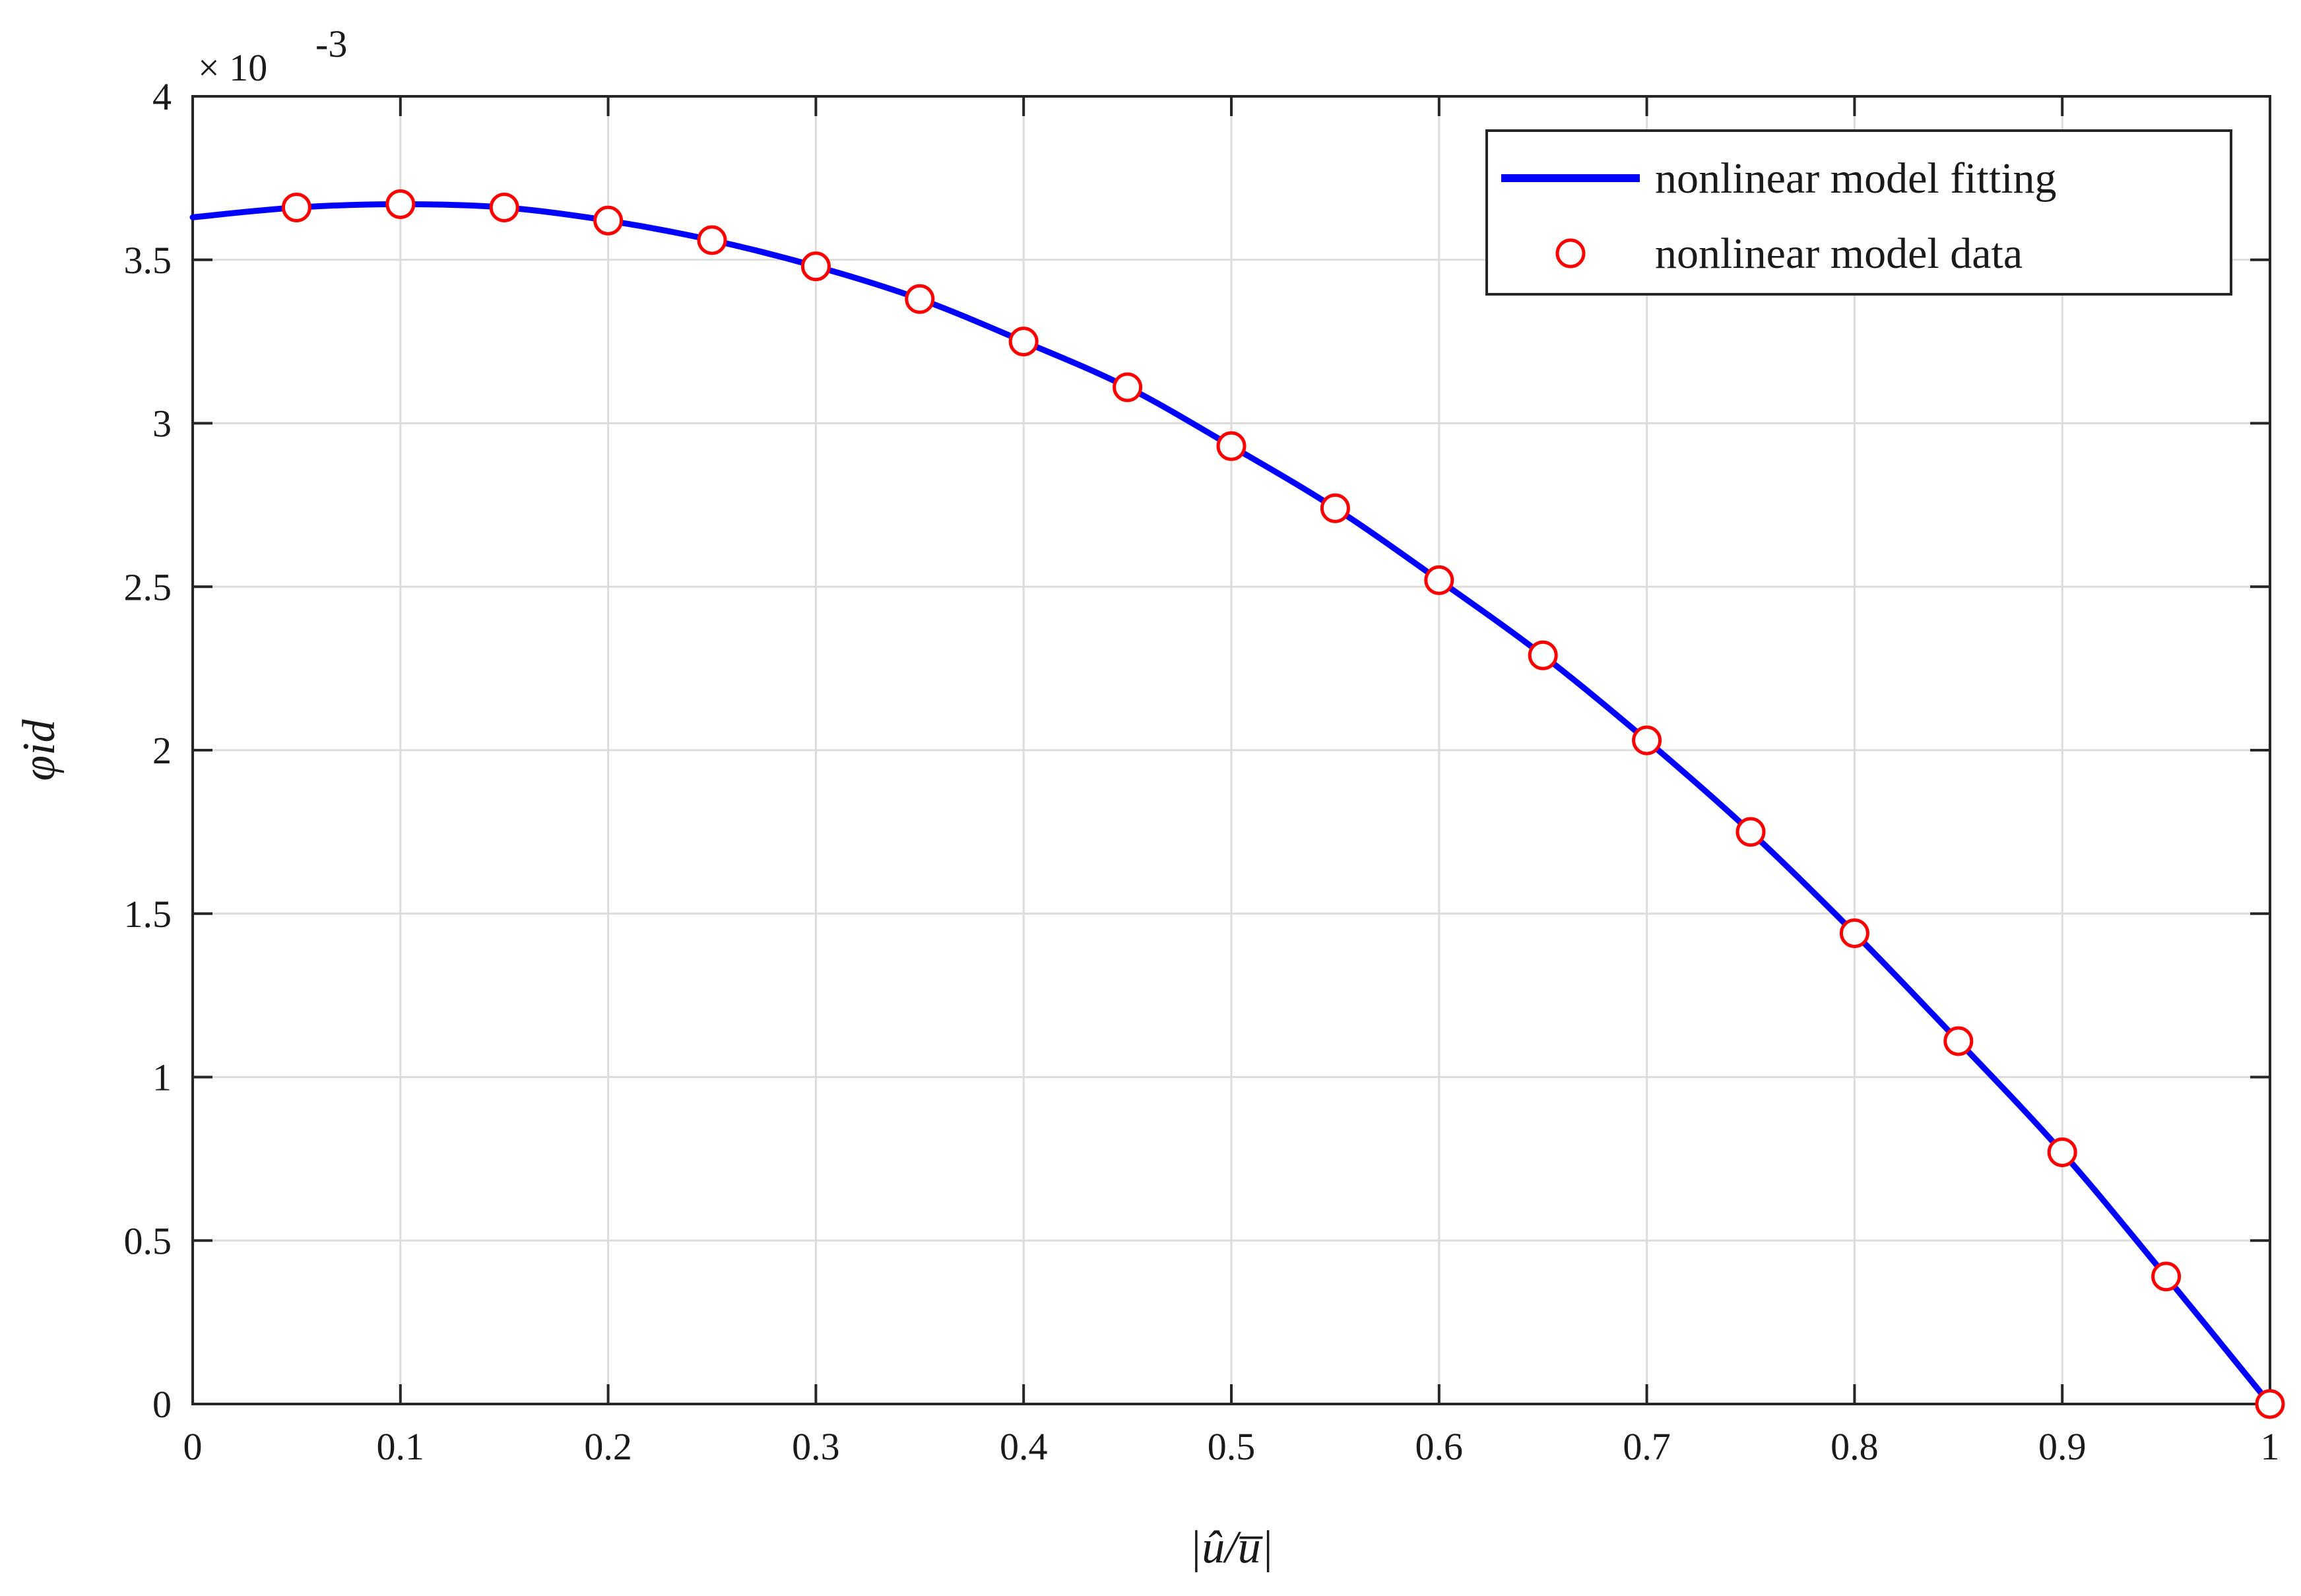 The width and height of the screenshot is (2301, 1596). I want to click on x-tick-label: 0.5, so click(1232, 1446).